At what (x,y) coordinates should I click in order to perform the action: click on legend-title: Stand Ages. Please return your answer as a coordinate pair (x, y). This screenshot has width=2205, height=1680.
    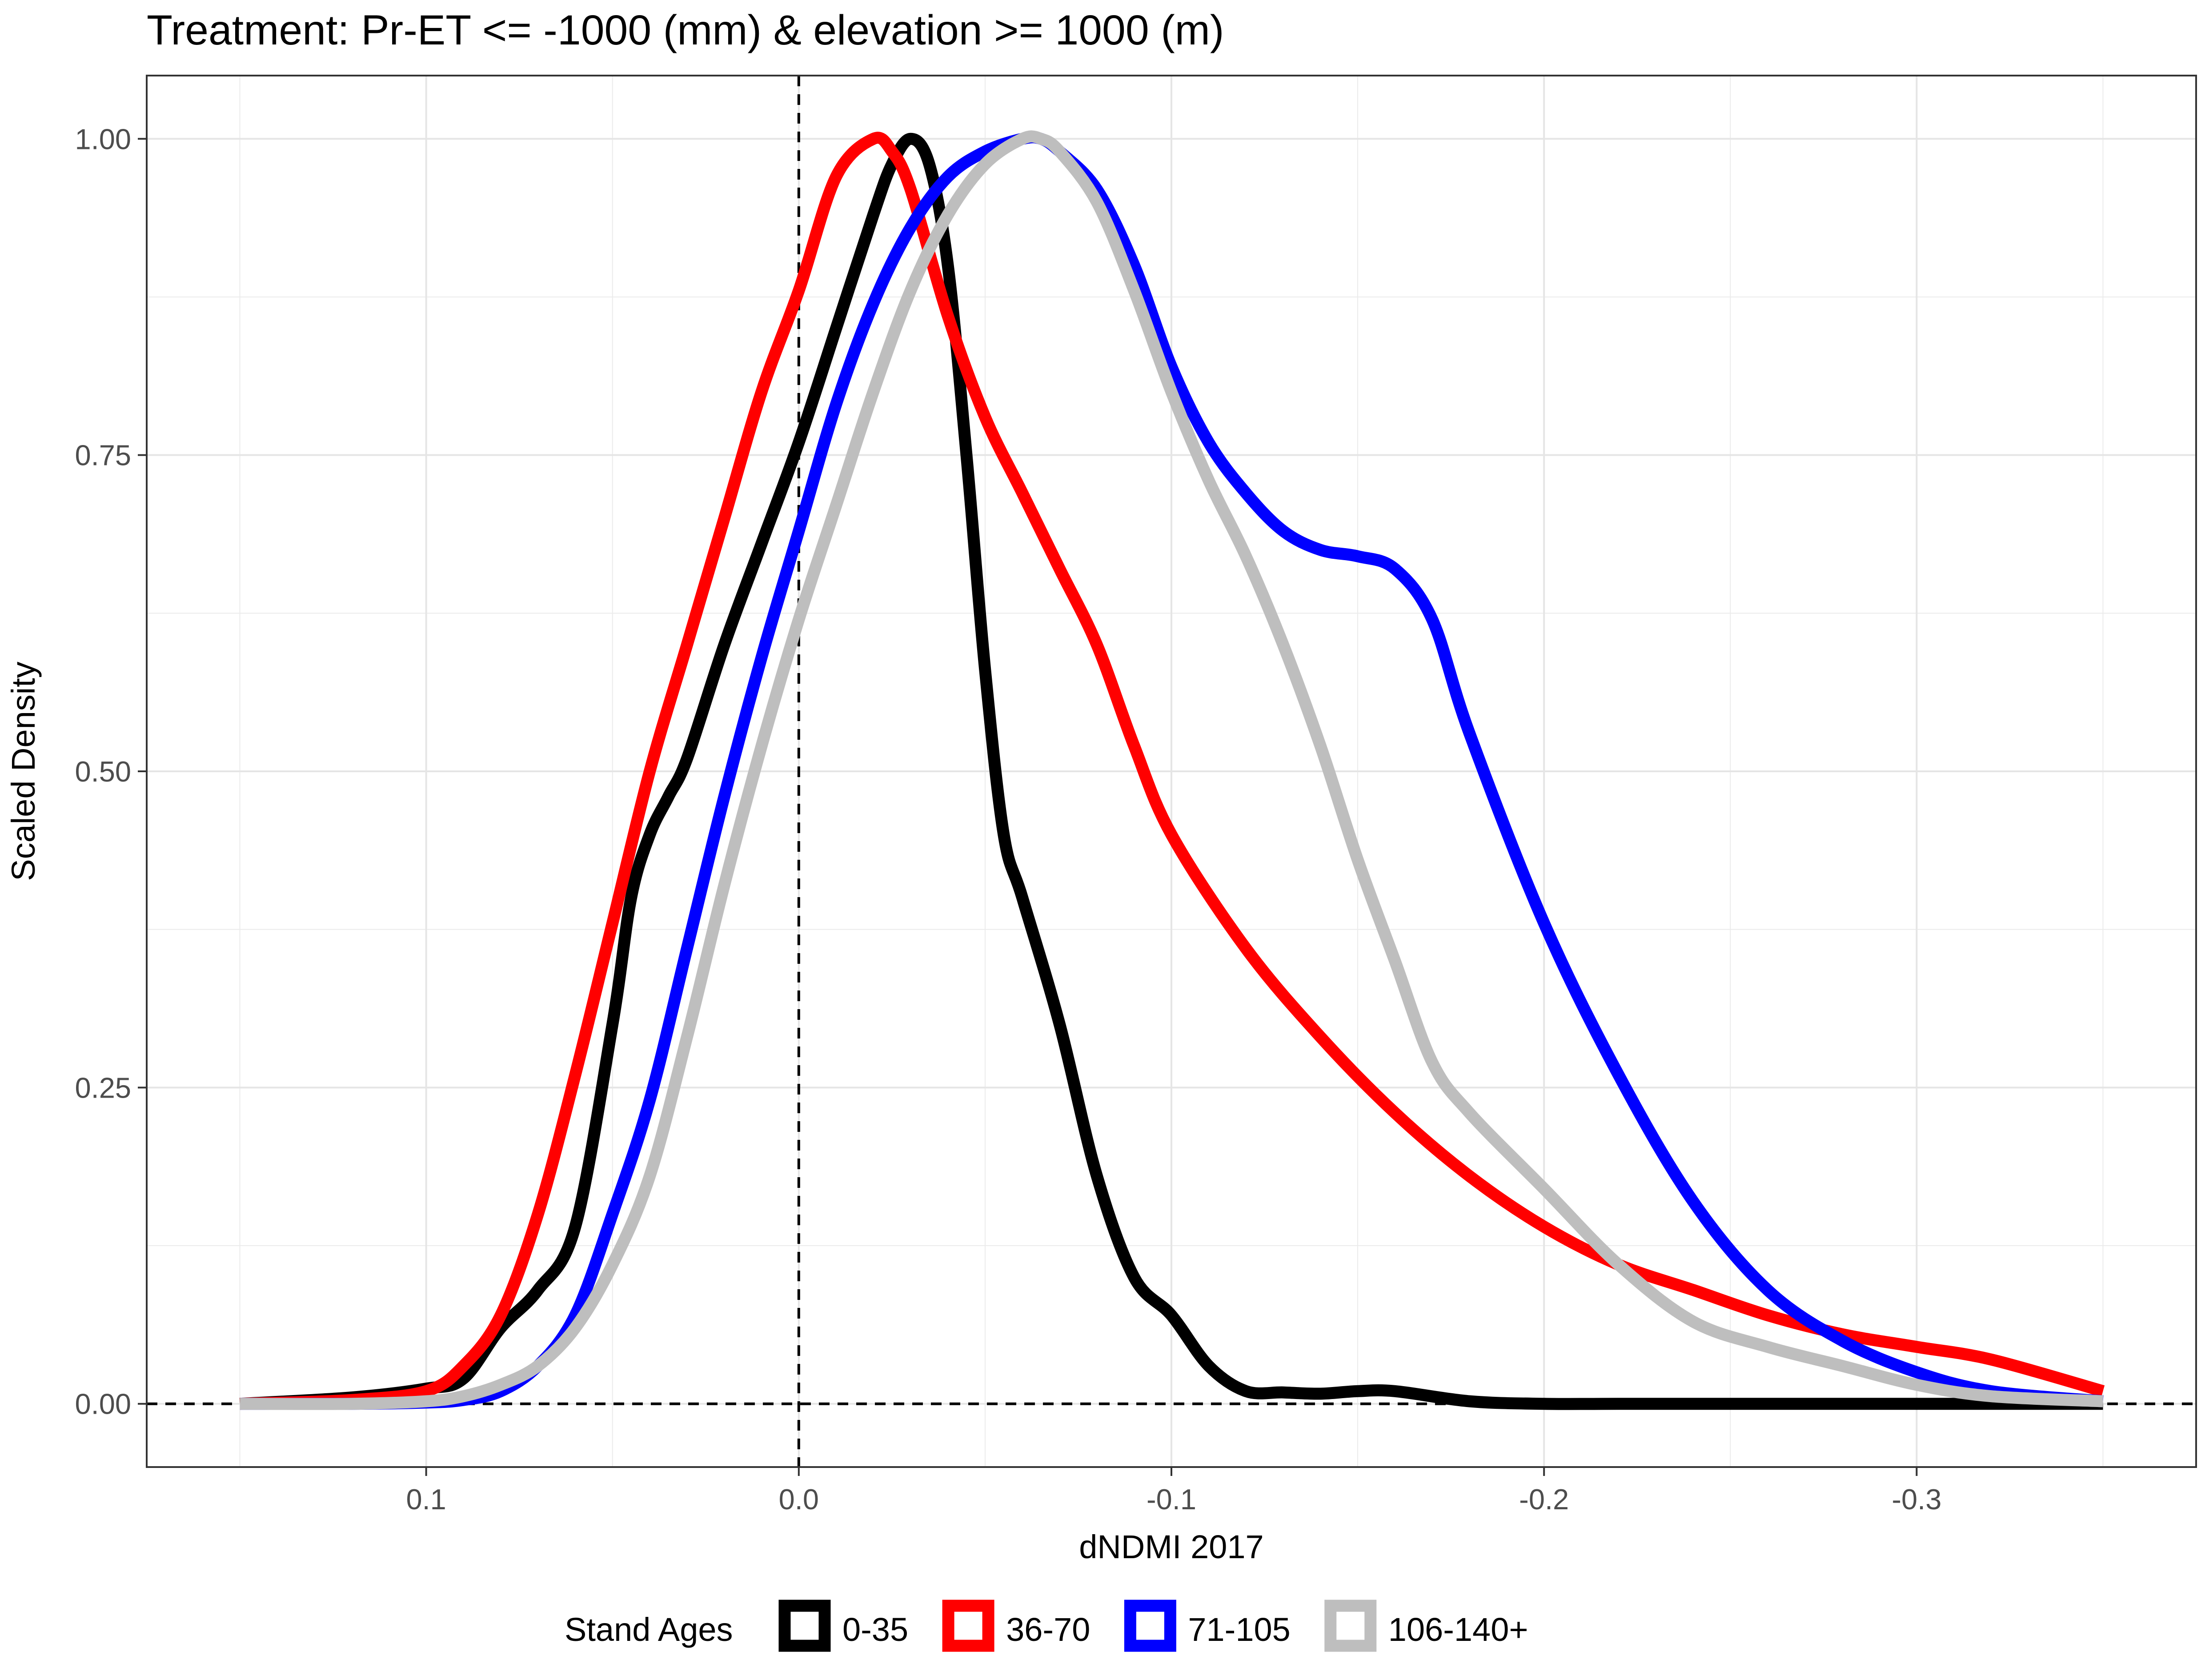
    Looking at the image, I should click on (649, 1629).